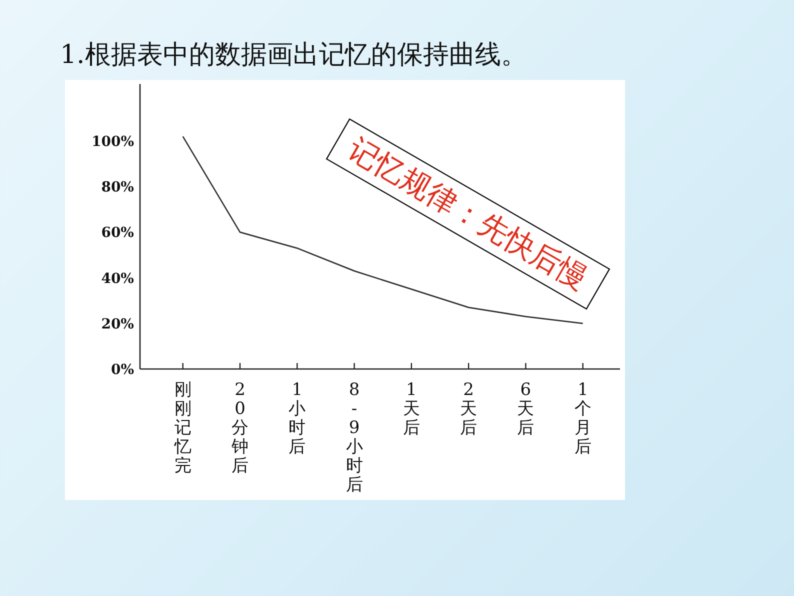  Describe the element at coordinates (117, 188) in the screenshot. I see `y-tick-label: 80%` at that location.